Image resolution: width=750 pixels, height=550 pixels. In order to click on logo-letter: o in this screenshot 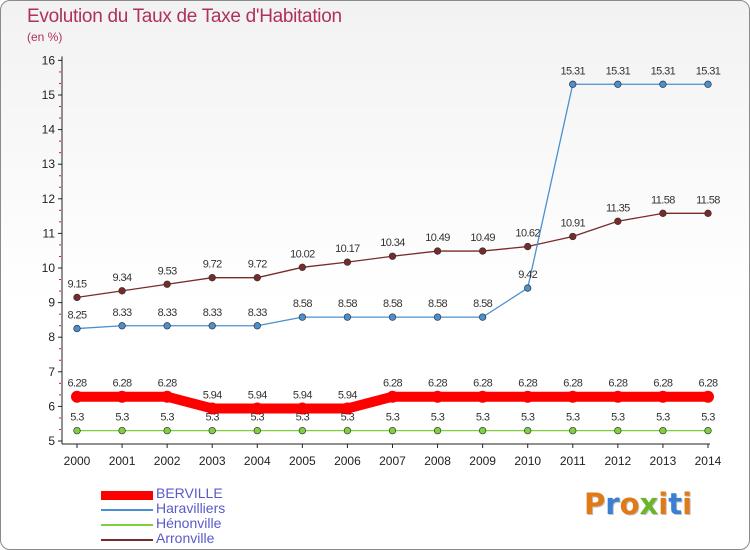, I will do `click(629, 504)`.